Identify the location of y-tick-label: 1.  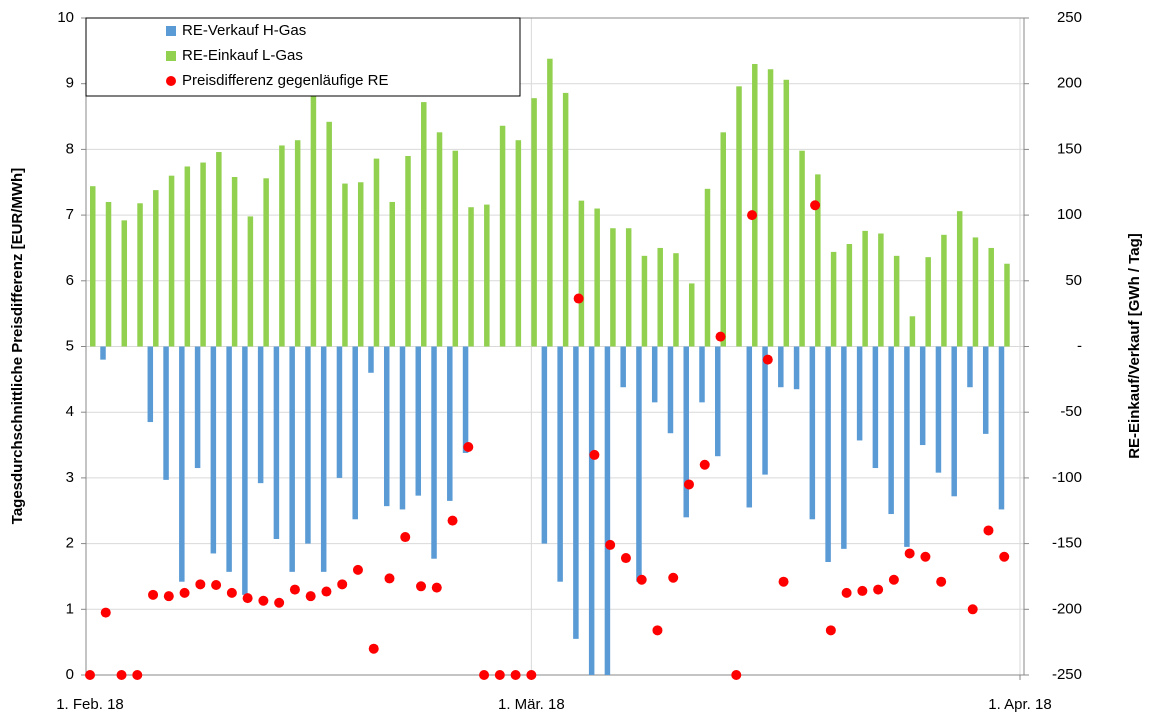
(70, 608).